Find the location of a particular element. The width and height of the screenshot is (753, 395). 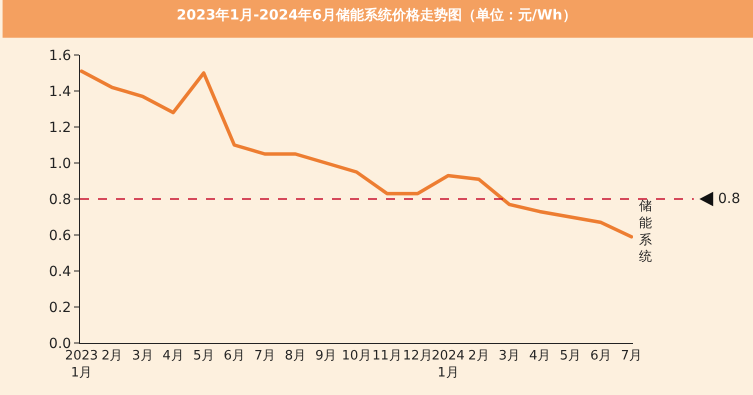

x-tick-label: 2023 1月 is located at coordinates (81, 364).